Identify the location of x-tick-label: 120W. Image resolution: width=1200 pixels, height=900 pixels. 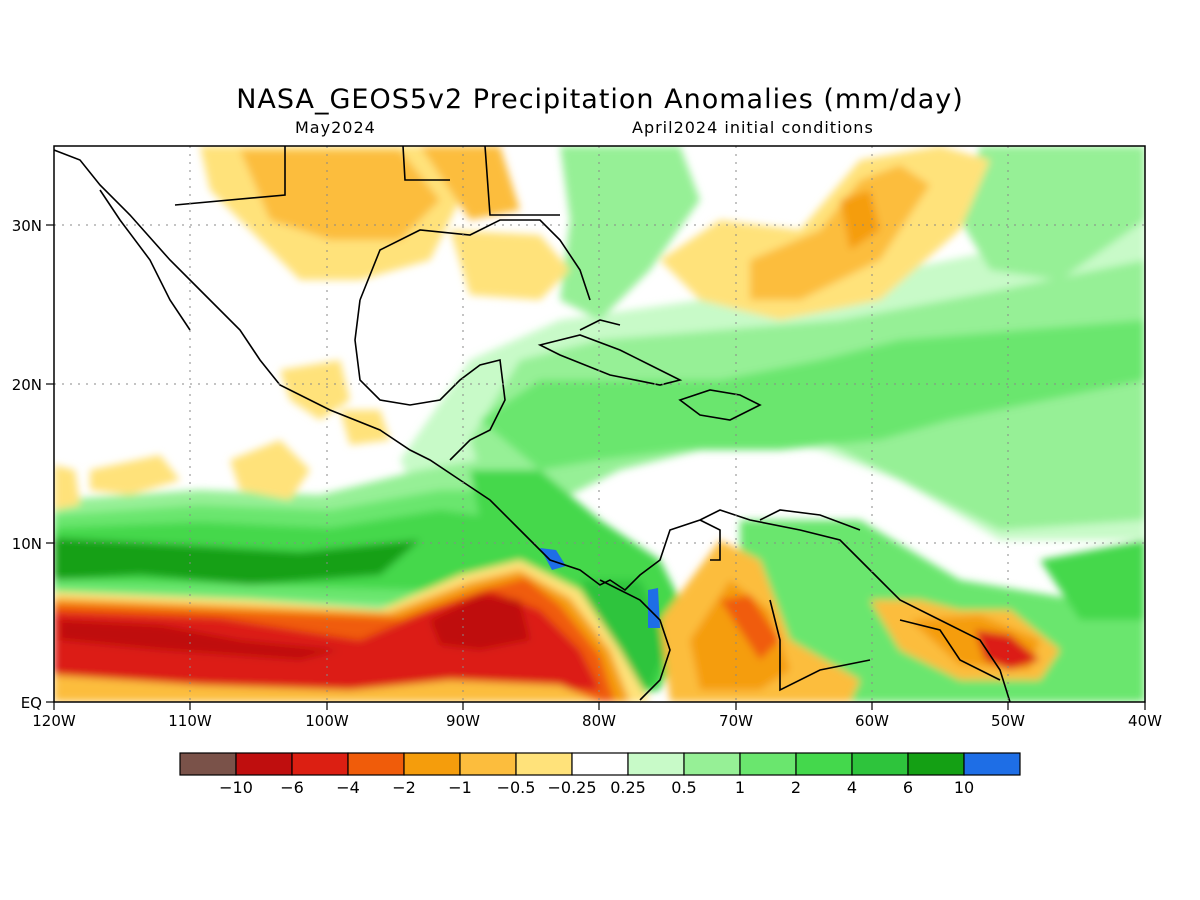
(54, 721).